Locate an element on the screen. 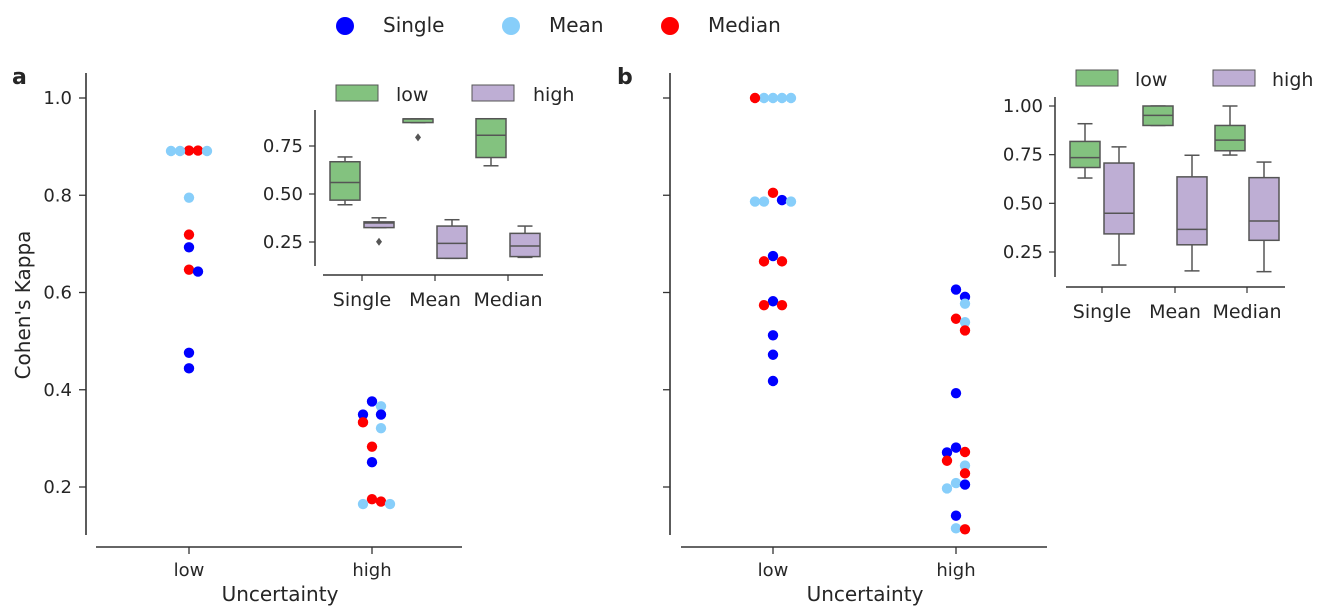  legend-marker-median is located at coordinates (670, 26).